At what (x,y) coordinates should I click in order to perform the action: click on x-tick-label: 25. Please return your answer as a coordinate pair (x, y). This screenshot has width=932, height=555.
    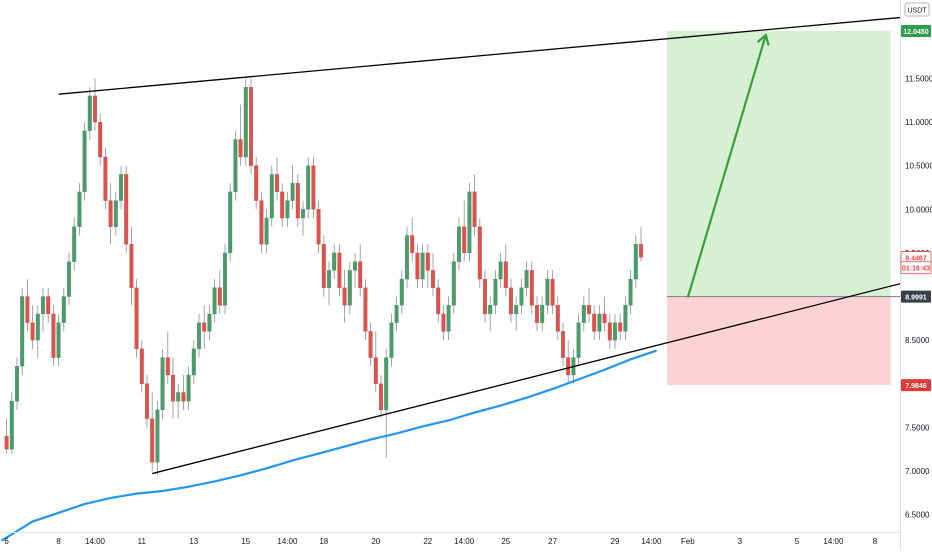
    Looking at the image, I should click on (505, 541).